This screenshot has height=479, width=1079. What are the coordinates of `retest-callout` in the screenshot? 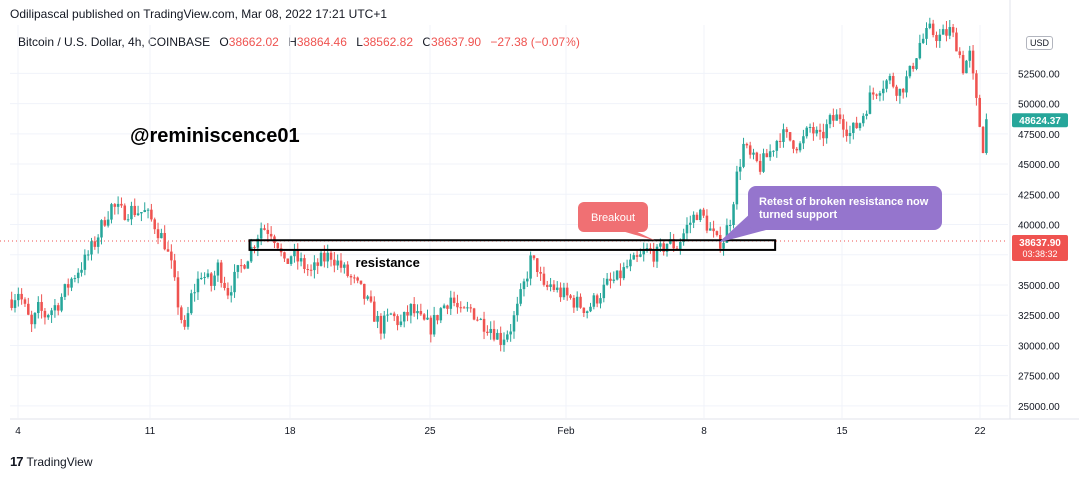 It's located at (845, 208).